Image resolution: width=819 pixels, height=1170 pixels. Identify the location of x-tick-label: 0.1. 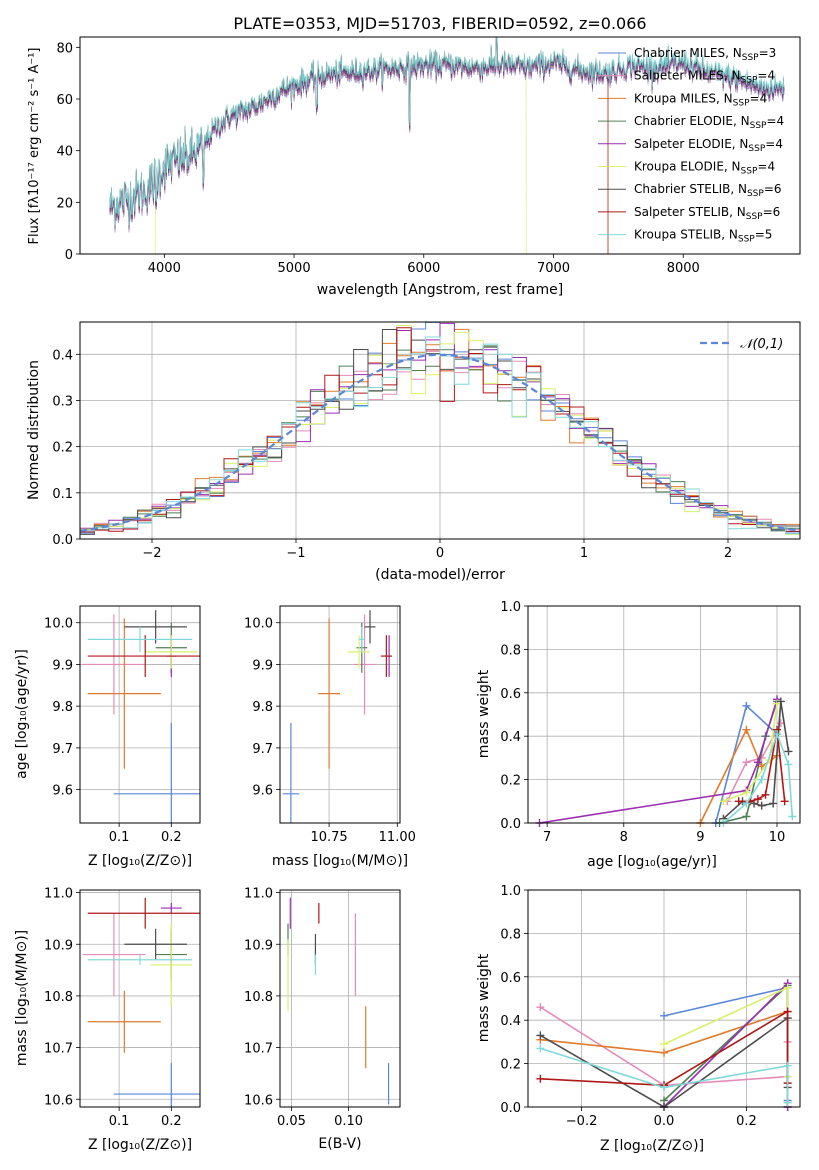
(119, 1121).